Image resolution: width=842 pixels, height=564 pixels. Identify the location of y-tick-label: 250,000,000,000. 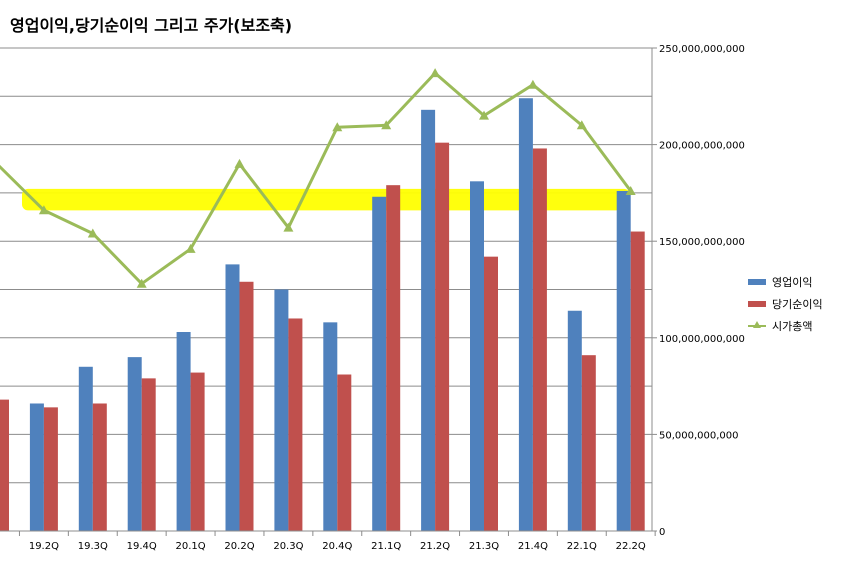
(702, 49).